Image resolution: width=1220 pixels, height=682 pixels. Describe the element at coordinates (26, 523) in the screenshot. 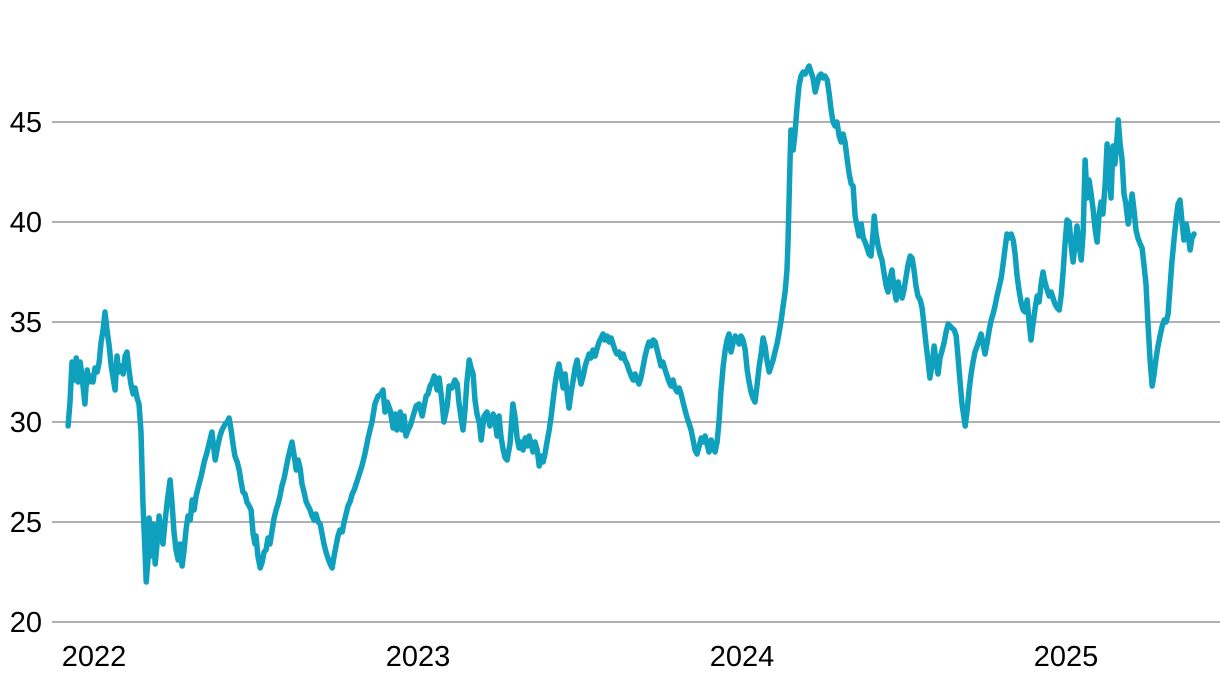

I see `y-tick-label-25: 25` at that location.